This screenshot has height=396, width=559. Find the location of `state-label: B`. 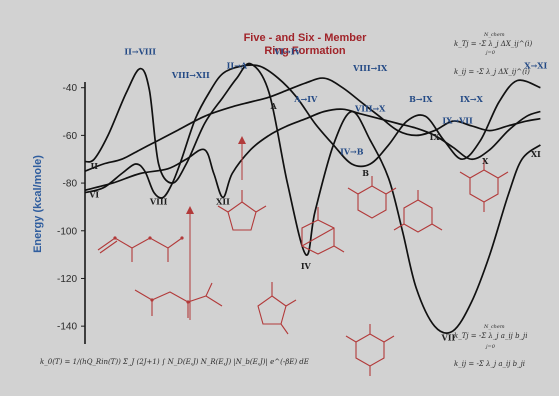

state-label: B is located at coordinates (365, 173).